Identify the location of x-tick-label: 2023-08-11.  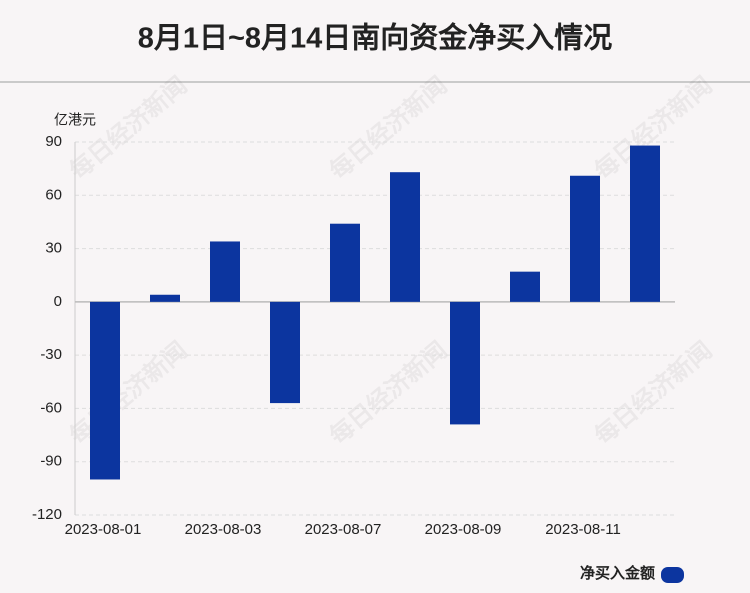
(583, 529).